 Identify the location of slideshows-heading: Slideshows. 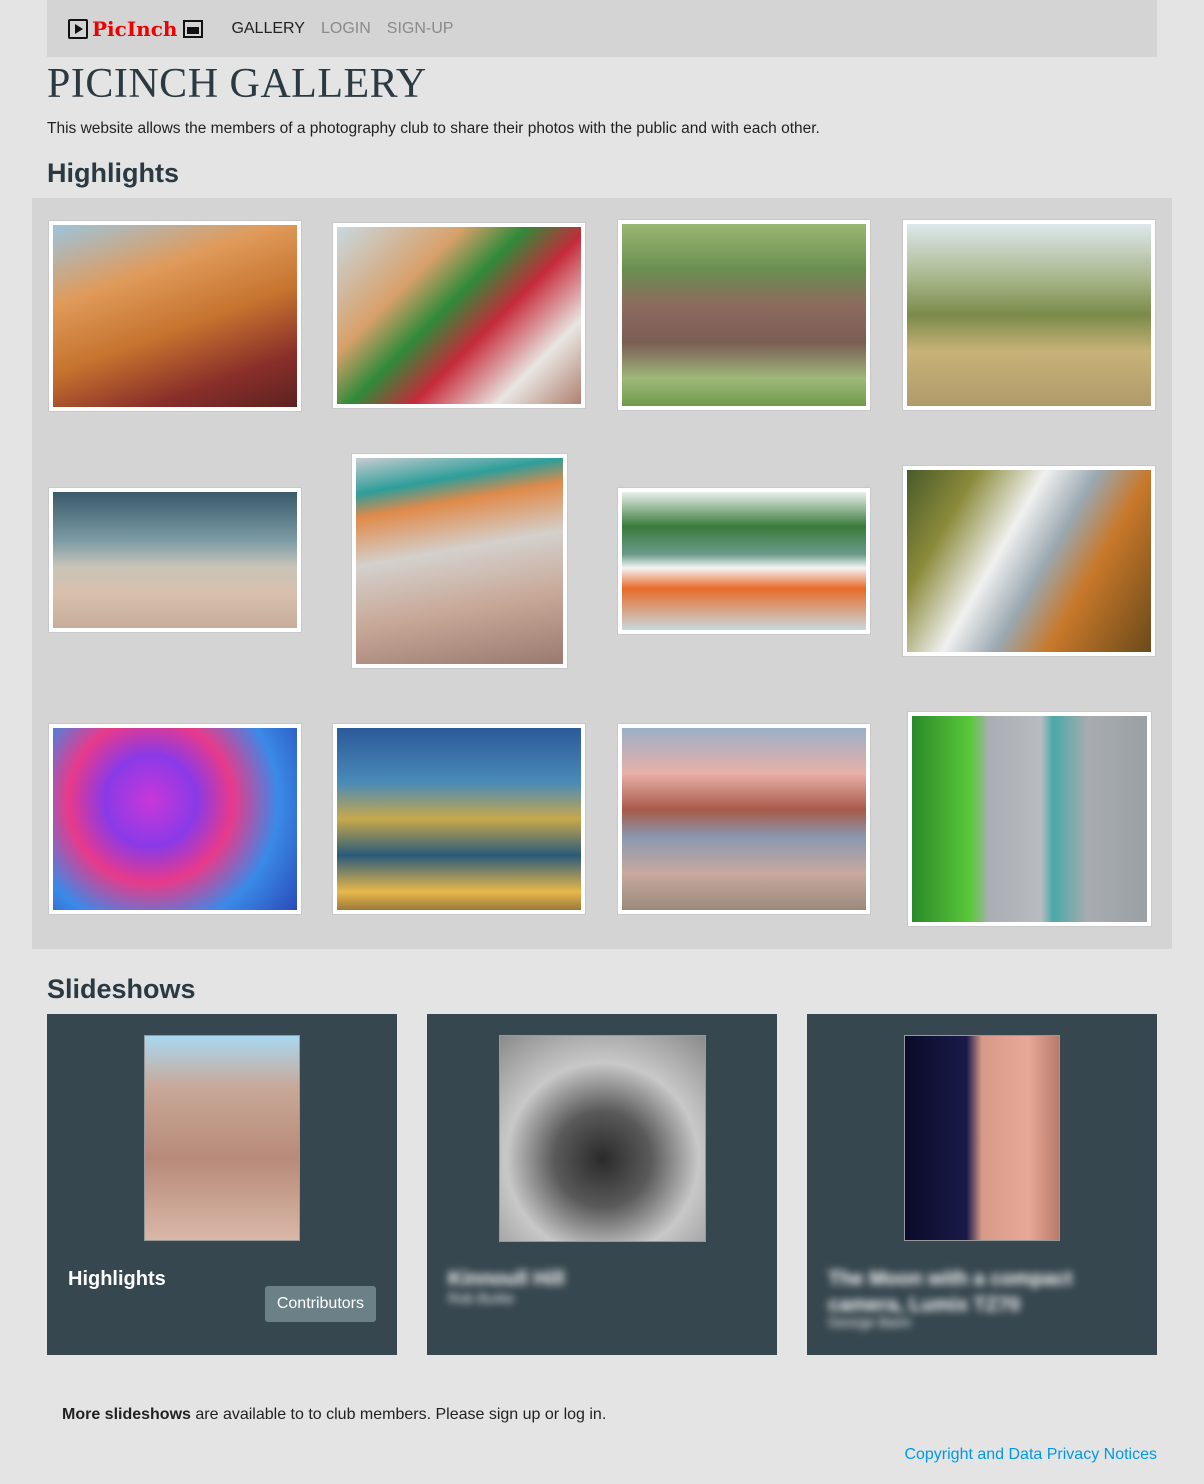
(121, 989).